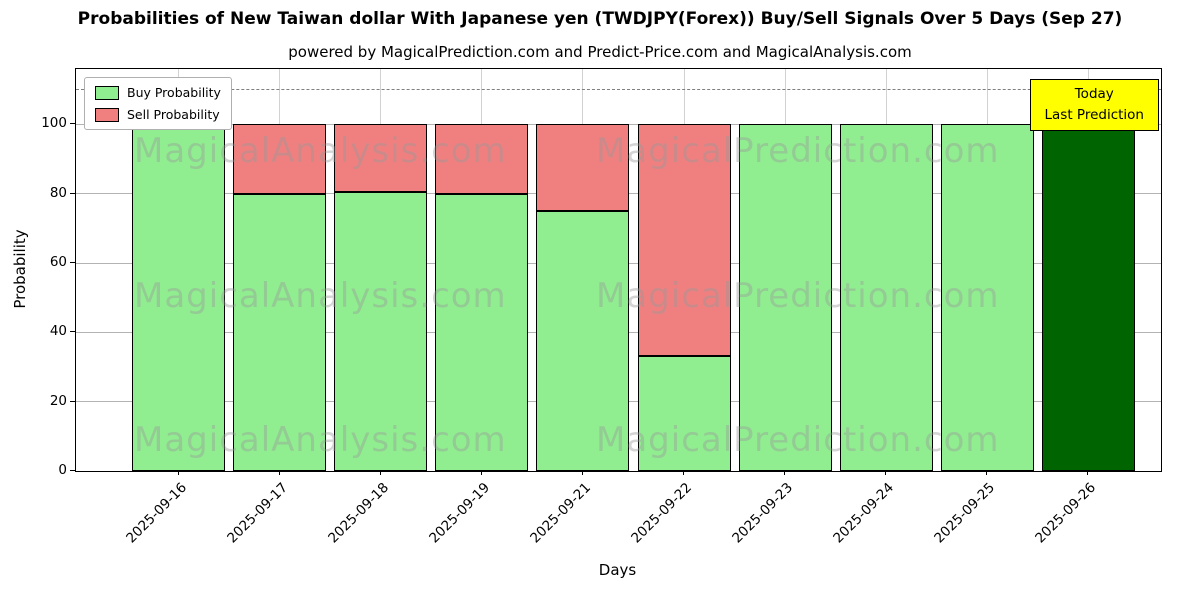 Image resolution: width=1200 pixels, height=600 pixels. I want to click on x-tick-label: 2025-09-22, so click(662, 513).